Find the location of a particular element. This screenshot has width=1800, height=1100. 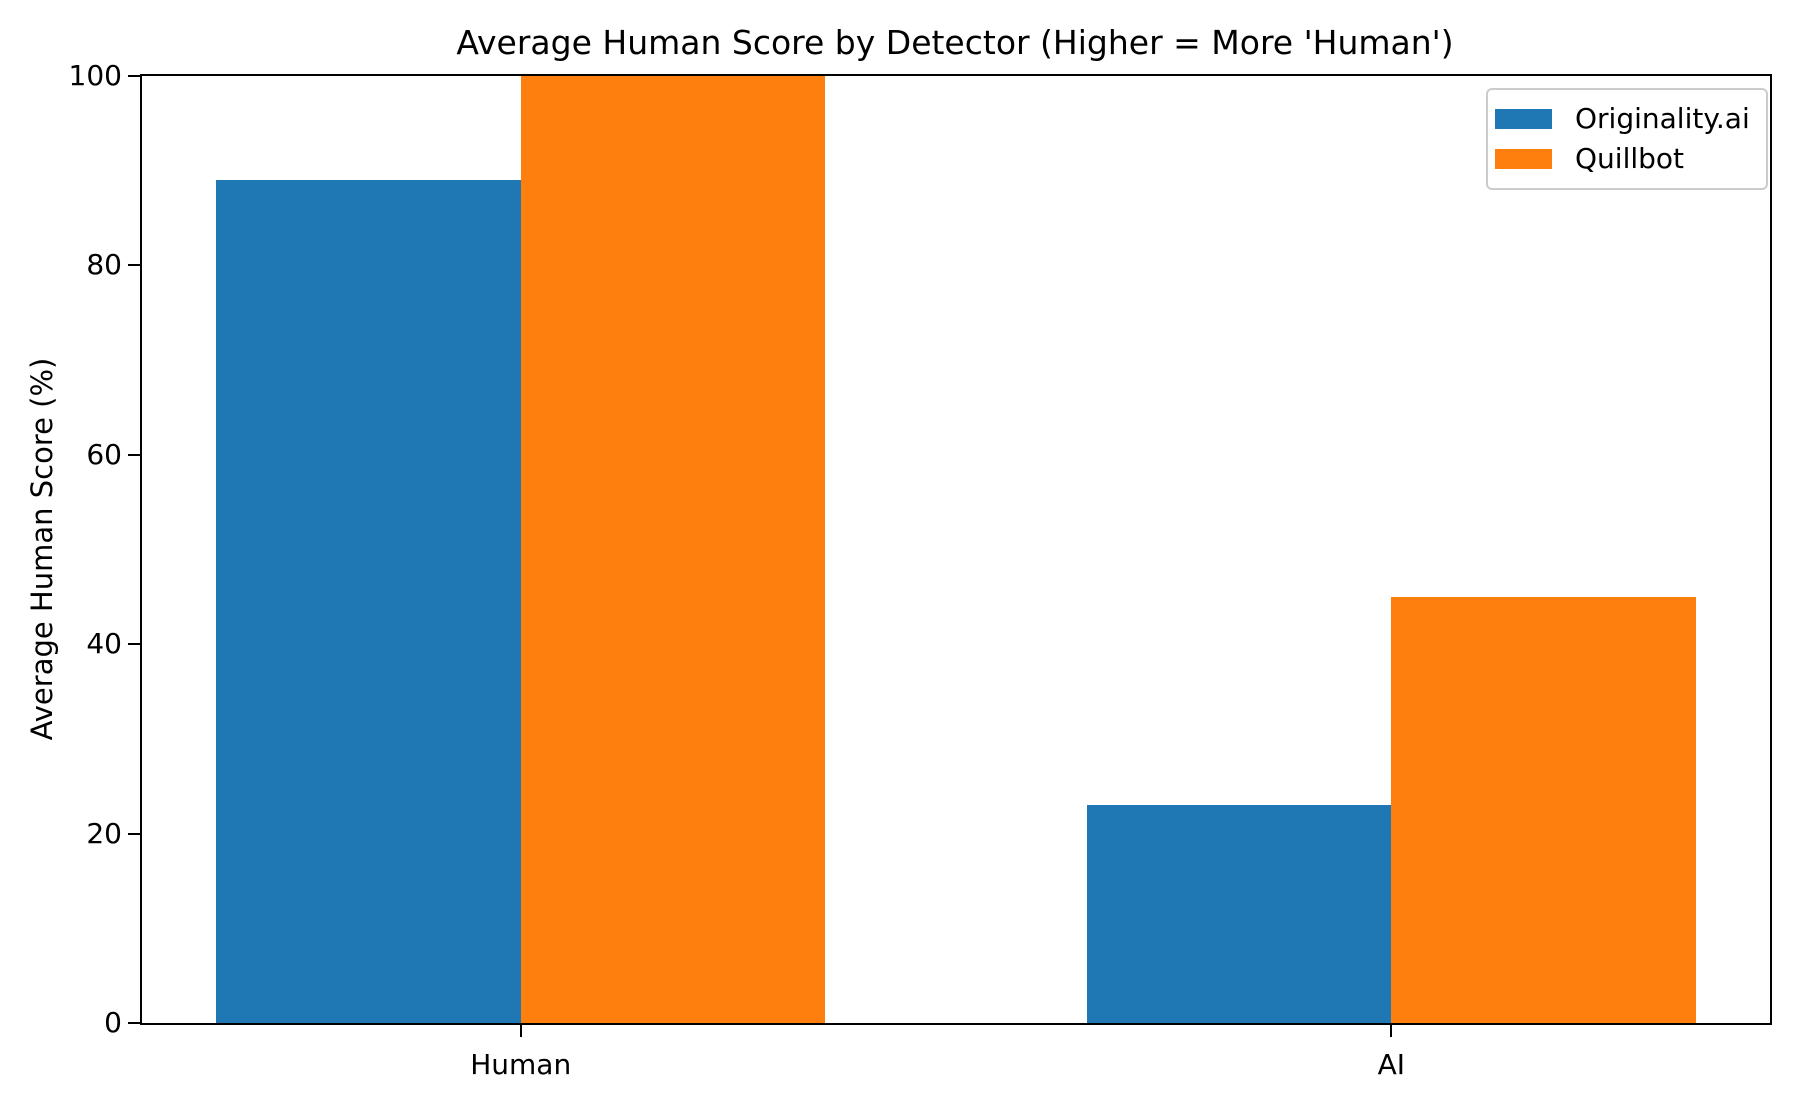

legend-item-quillbot: Quillbot is located at coordinates (1622, 159).